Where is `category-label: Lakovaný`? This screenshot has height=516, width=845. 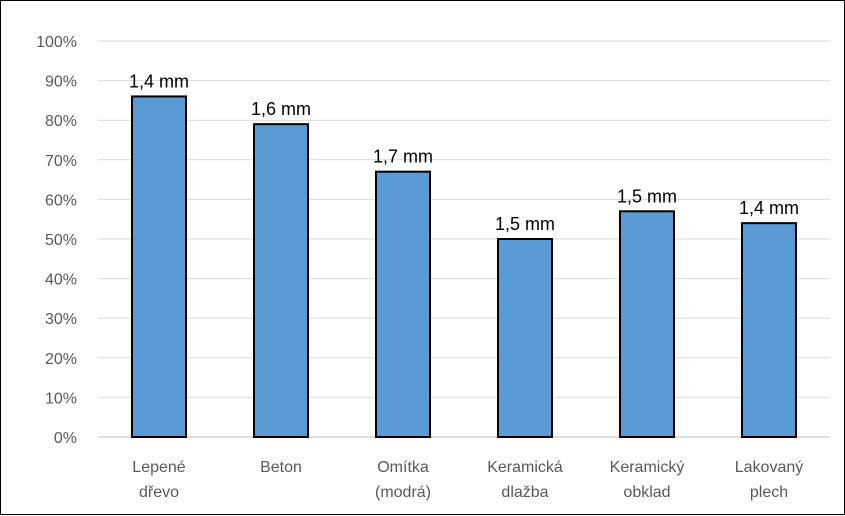
category-label: Lakovaný is located at coordinates (769, 467).